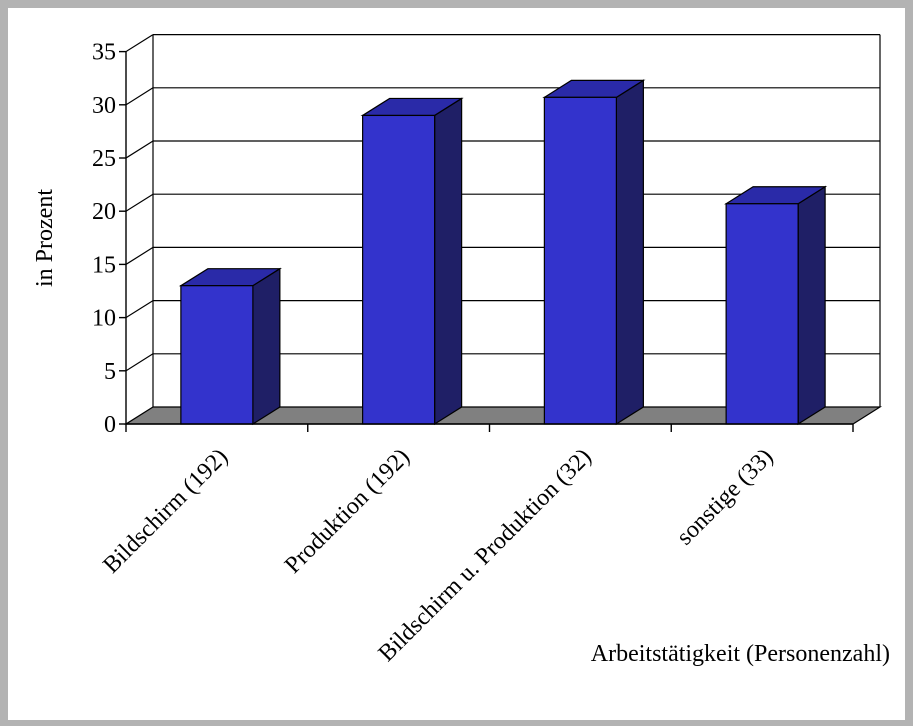  What do you see at coordinates (740, 654) in the screenshot?
I see `x-axis-title: Arbeitstätigkeit (Personenzahl)` at bounding box center [740, 654].